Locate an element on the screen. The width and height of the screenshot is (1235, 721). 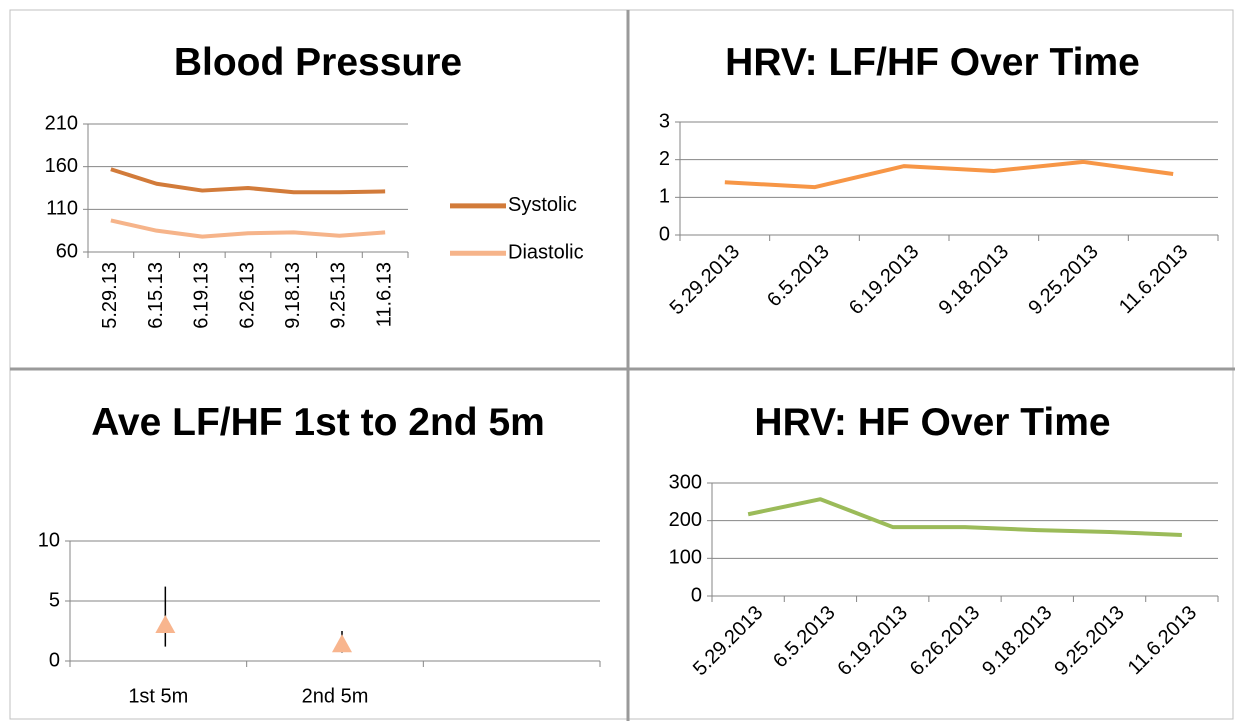
y-tick-label: 160 is located at coordinates (61, 166).